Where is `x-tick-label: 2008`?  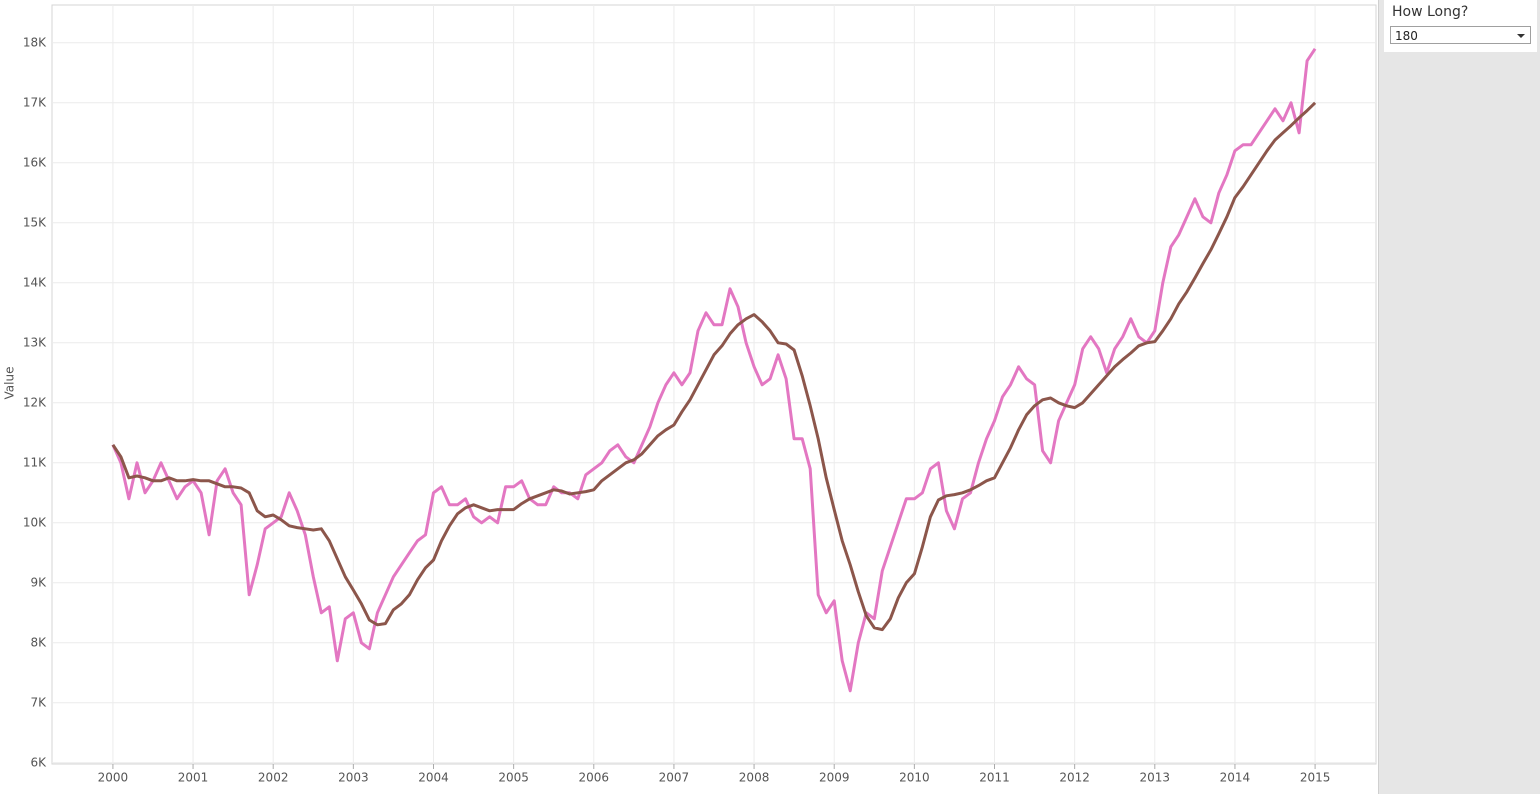 x-tick-label: 2008 is located at coordinates (754, 778).